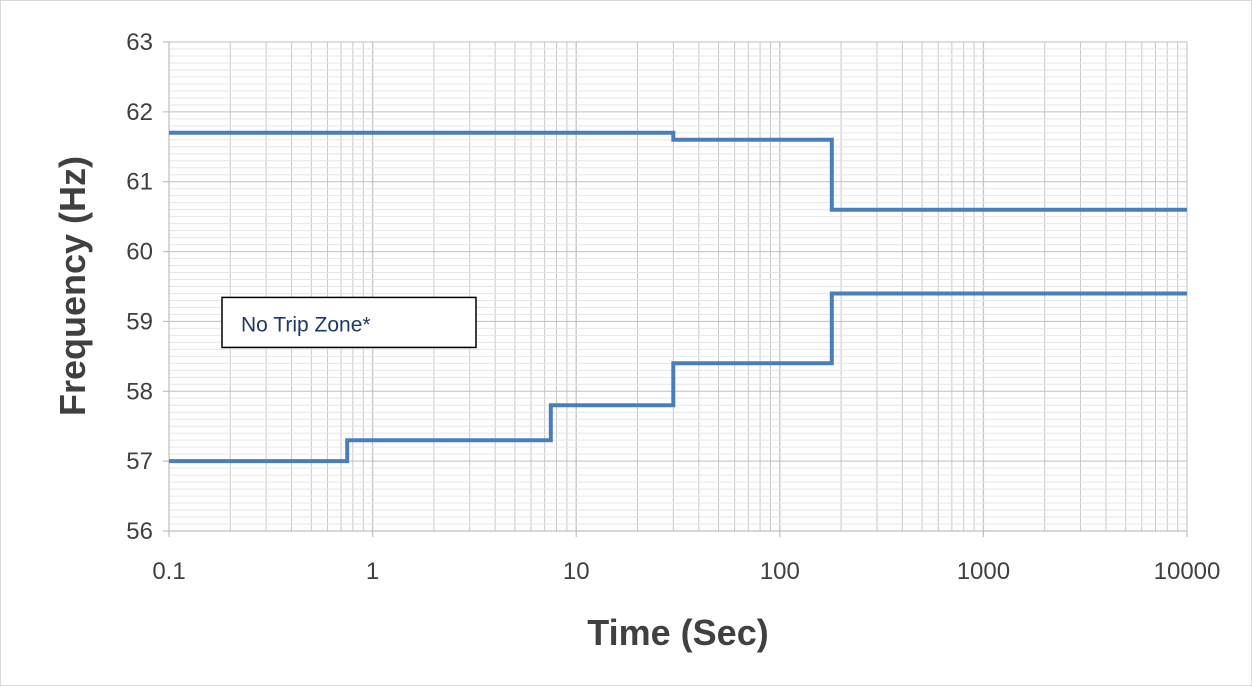 The width and height of the screenshot is (1252, 687). What do you see at coordinates (678, 171) in the screenshot?
I see `upper-trip-curve` at bounding box center [678, 171].